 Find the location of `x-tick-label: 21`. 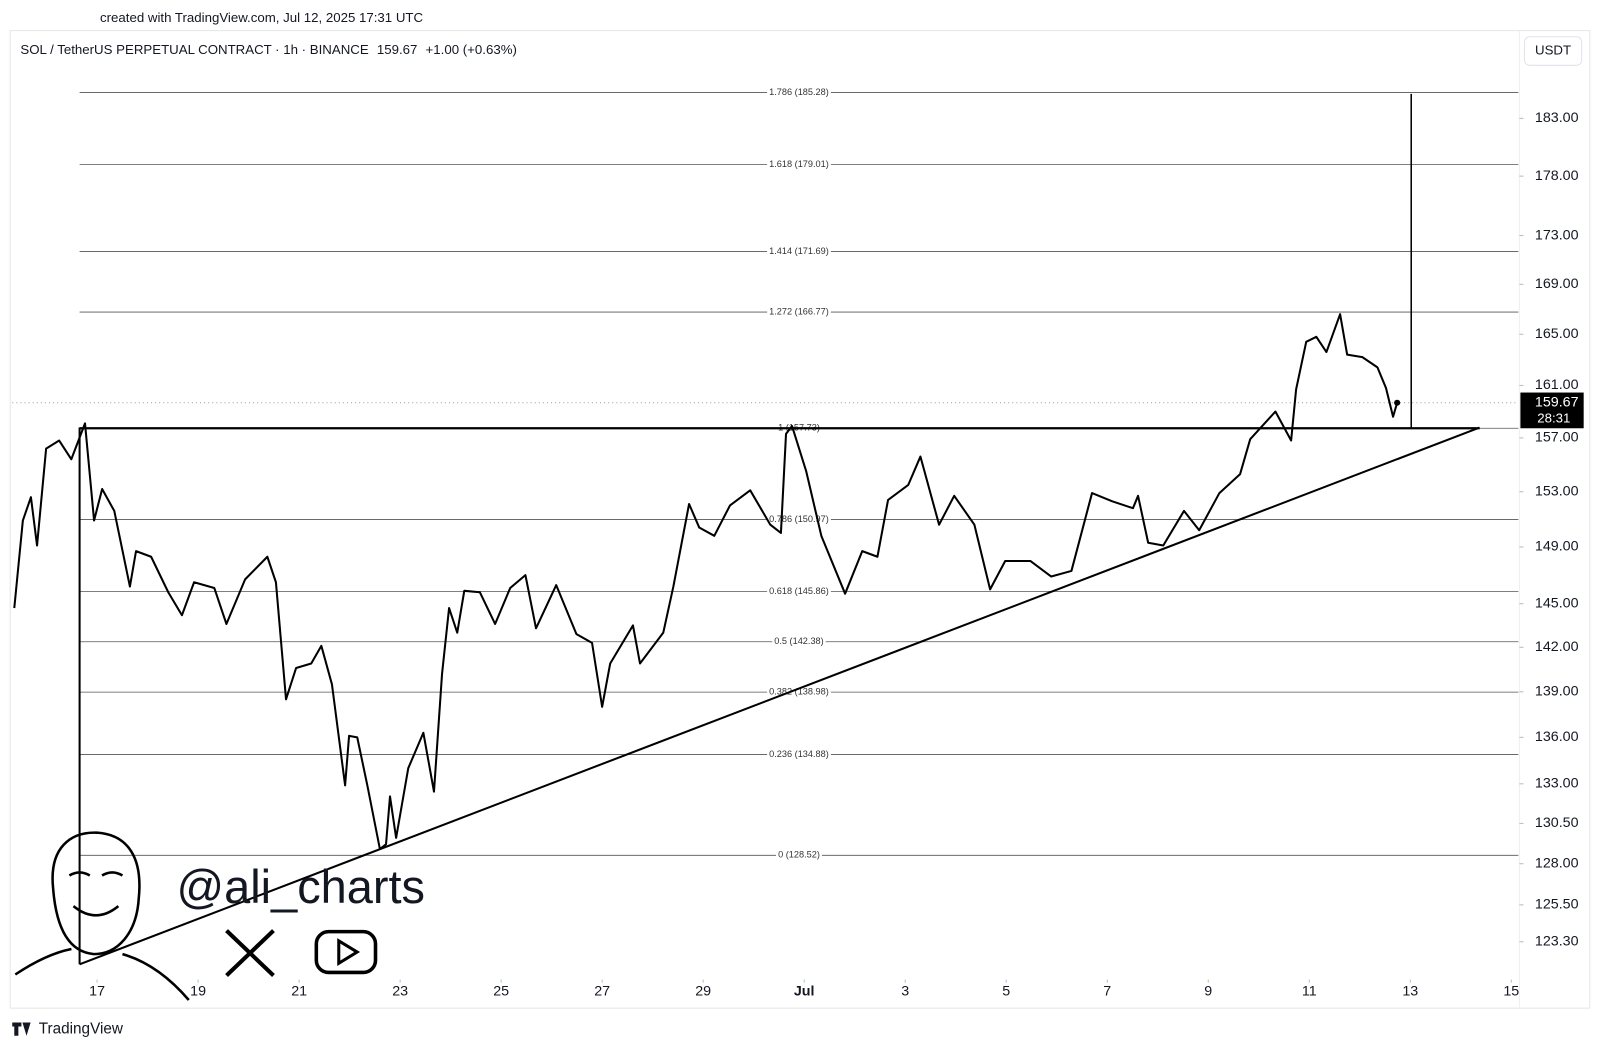

x-tick-label: 21 is located at coordinates (299, 992).